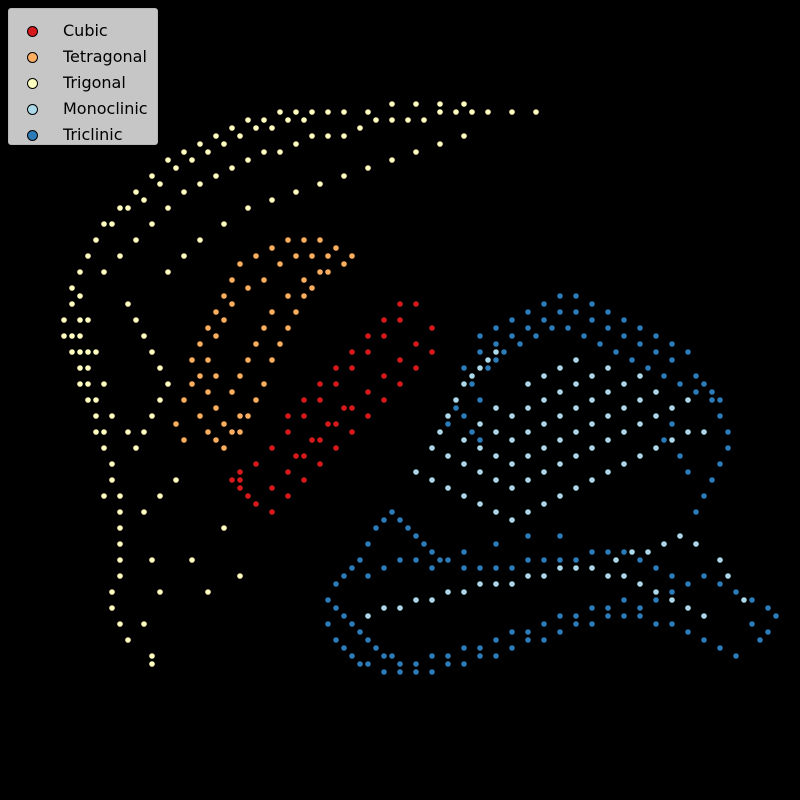 Image resolution: width=800 pixels, height=800 pixels. What do you see at coordinates (93, 134) in the screenshot?
I see `legend-label-triclinic: Triclinic` at bounding box center [93, 134].